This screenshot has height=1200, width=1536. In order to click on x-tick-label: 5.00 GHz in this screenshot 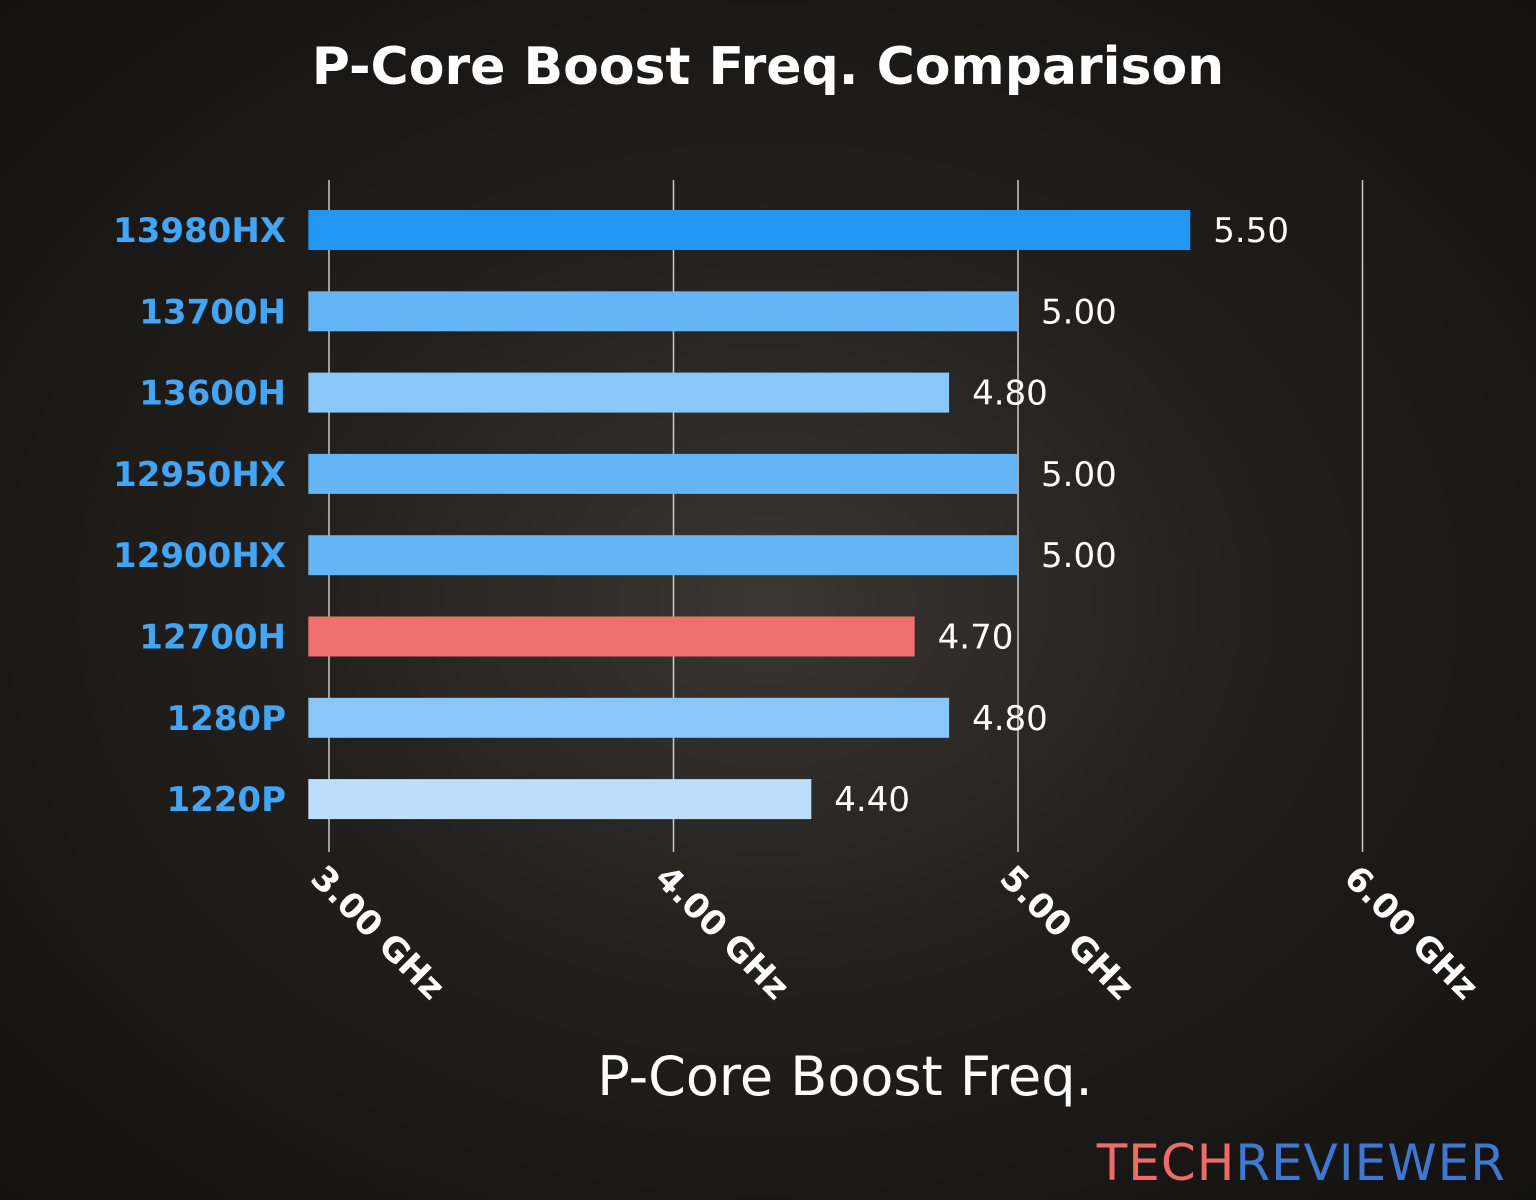, I will do `click(1067, 933)`.